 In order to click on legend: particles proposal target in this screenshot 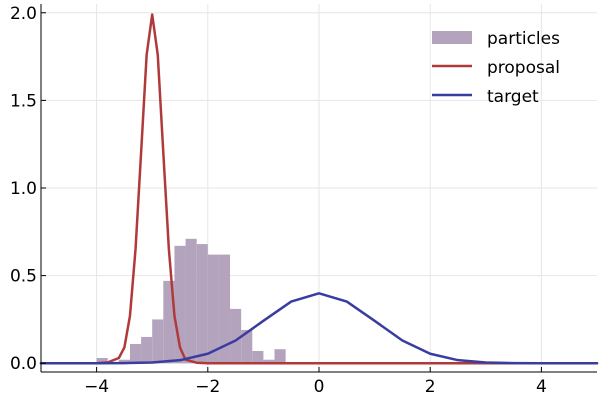, I will do `click(496, 68)`.